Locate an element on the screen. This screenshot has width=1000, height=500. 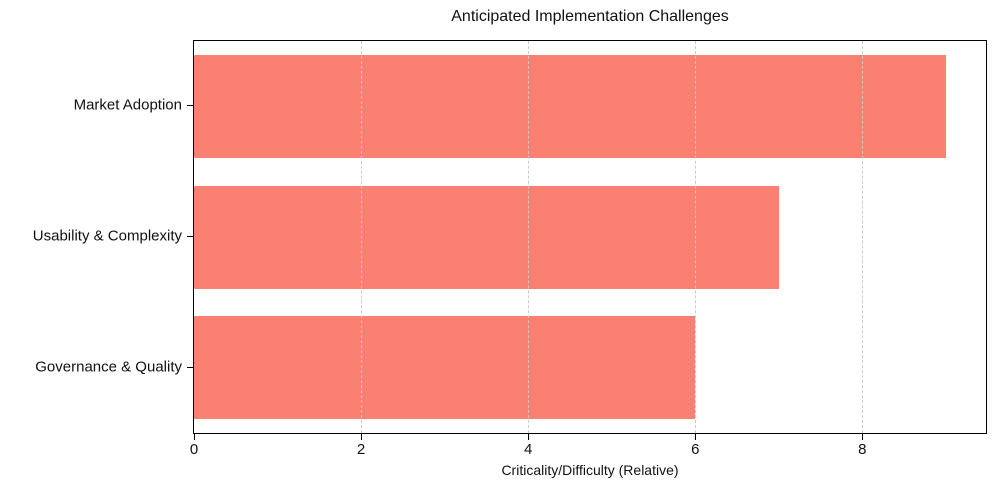
bar-usability-complexity is located at coordinates (486, 237).